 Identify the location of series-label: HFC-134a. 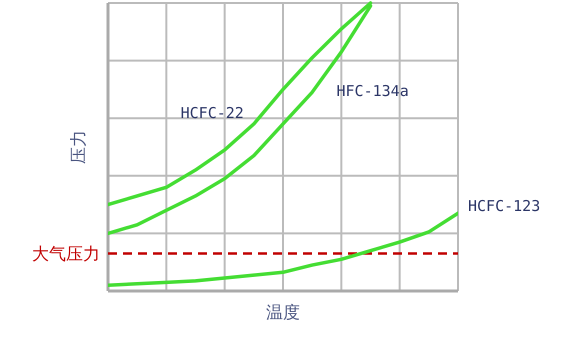
(372, 91).